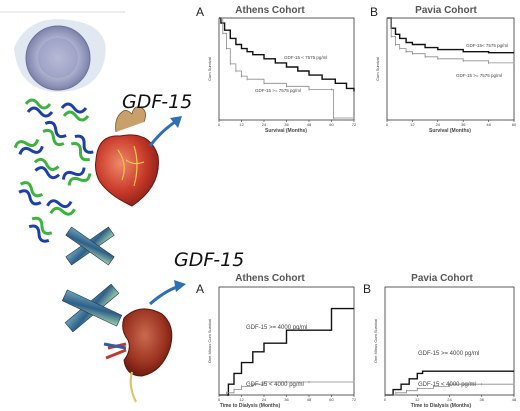  Describe the element at coordinates (60, 55) in the screenshot. I see `cell-icon` at that location.